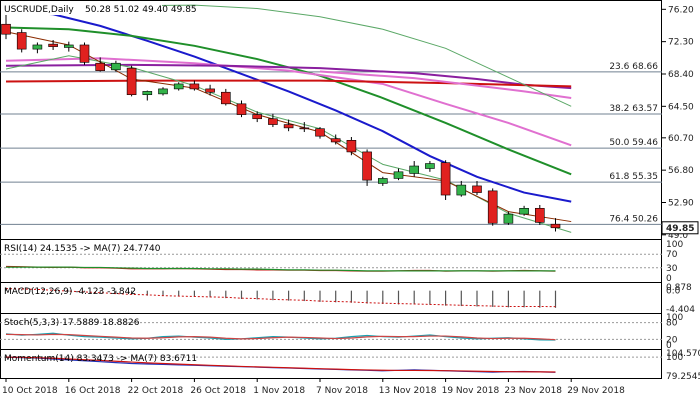  I want to click on date-tick-label: 26 Oct 2018, so click(218, 391).